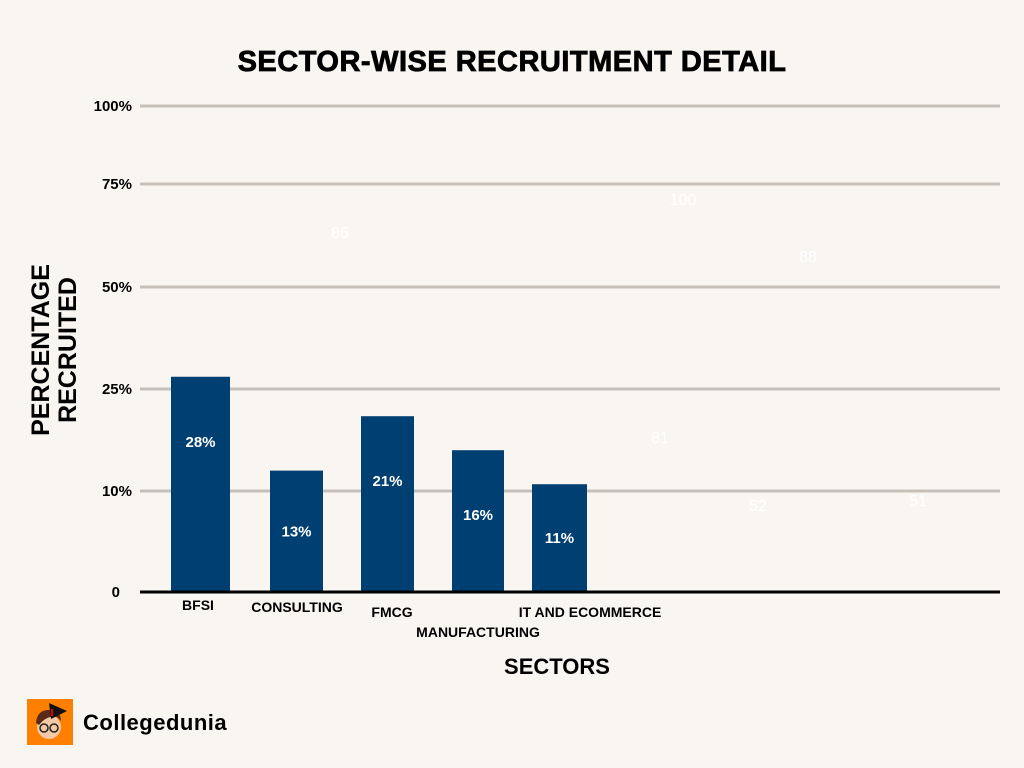 This screenshot has height=768, width=1024. Describe the element at coordinates (117, 389) in the screenshot. I see `y-tick-label: 25%` at that location.